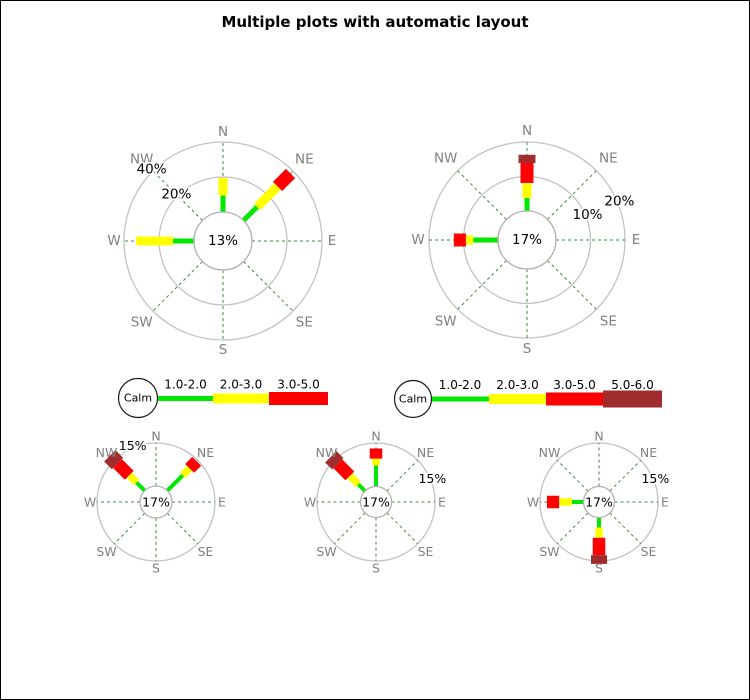 This screenshot has height=700, width=750. I want to click on windrose-top-right: 17% N NE E SE S SW W NW 10%20%, so click(525, 240).